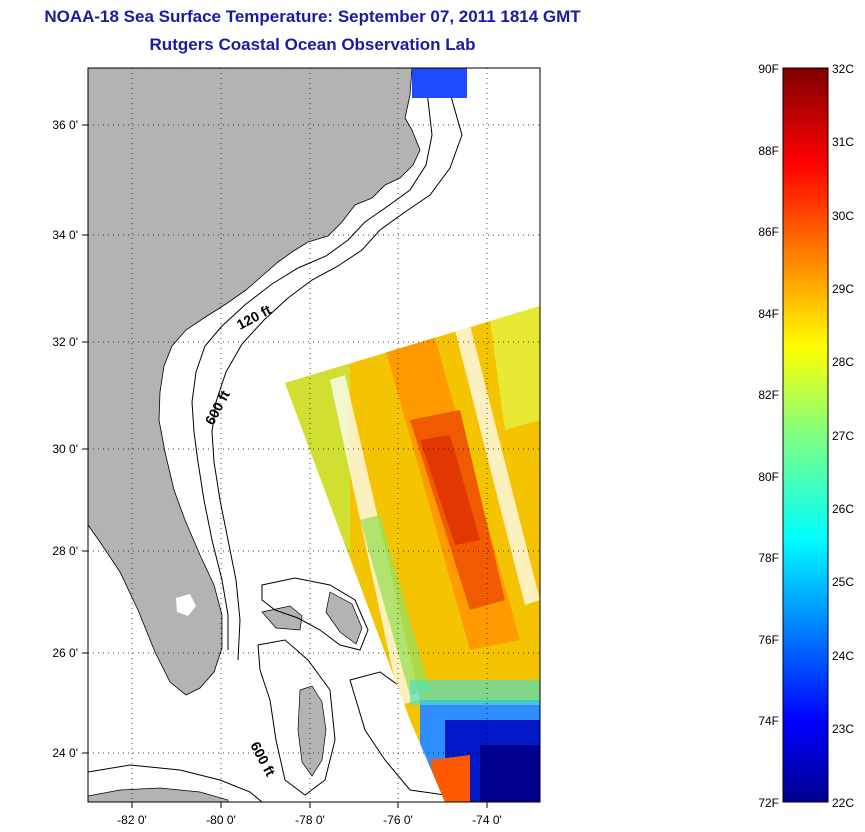 Image resolution: width=865 pixels, height=832 pixels. Describe the element at coordinates (398, 820) in the screenshot. I see `lon-label-76: -76 0'` at that location.